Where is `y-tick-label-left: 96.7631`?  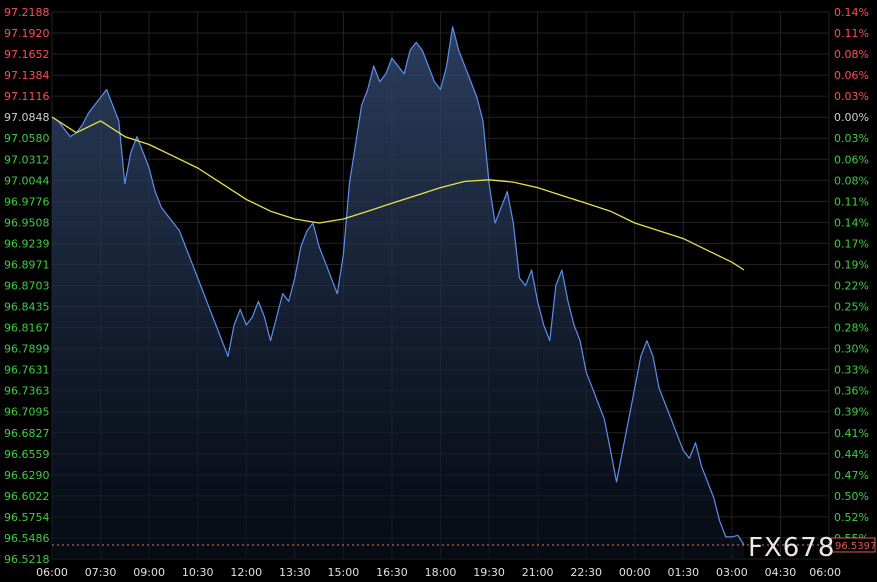
y-tick-label-left: 96.7631 is located at coordinates (27, 370).